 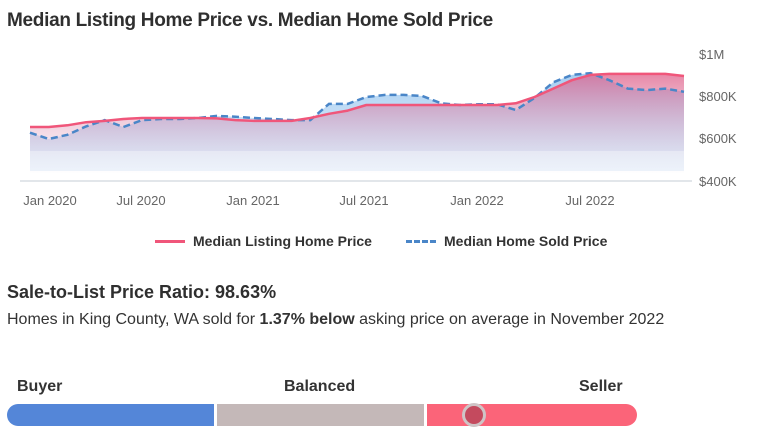 I want to click on y-tick-label: $600K, so click(x=718, y=138).